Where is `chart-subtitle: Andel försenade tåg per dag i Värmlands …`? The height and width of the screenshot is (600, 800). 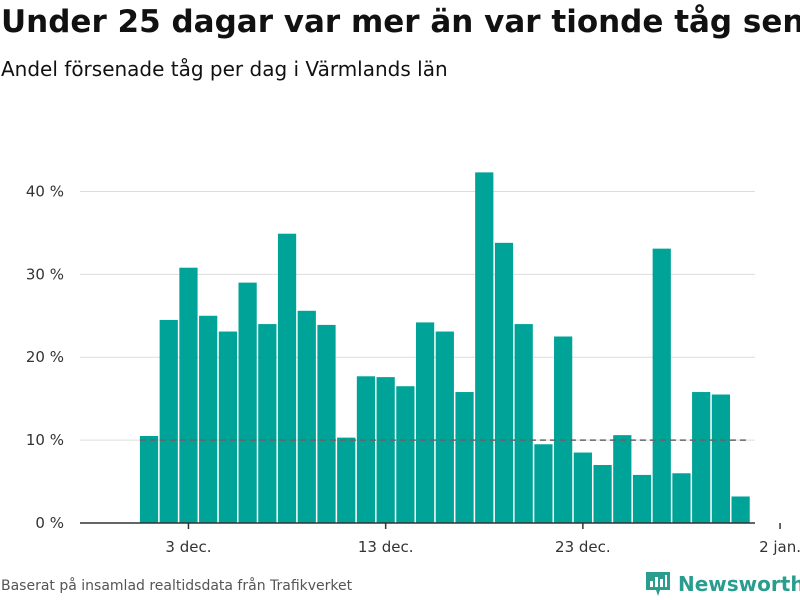
chart-subtitle: Andel försenade tåg per dag i Värmlands … is located at coordinates (224, 69).